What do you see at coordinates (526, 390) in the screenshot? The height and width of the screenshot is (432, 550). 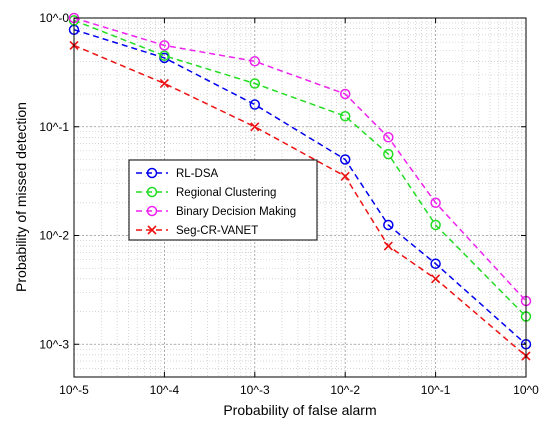 I see `x-tick-label: 10^0` at bounding box center [526, 390].